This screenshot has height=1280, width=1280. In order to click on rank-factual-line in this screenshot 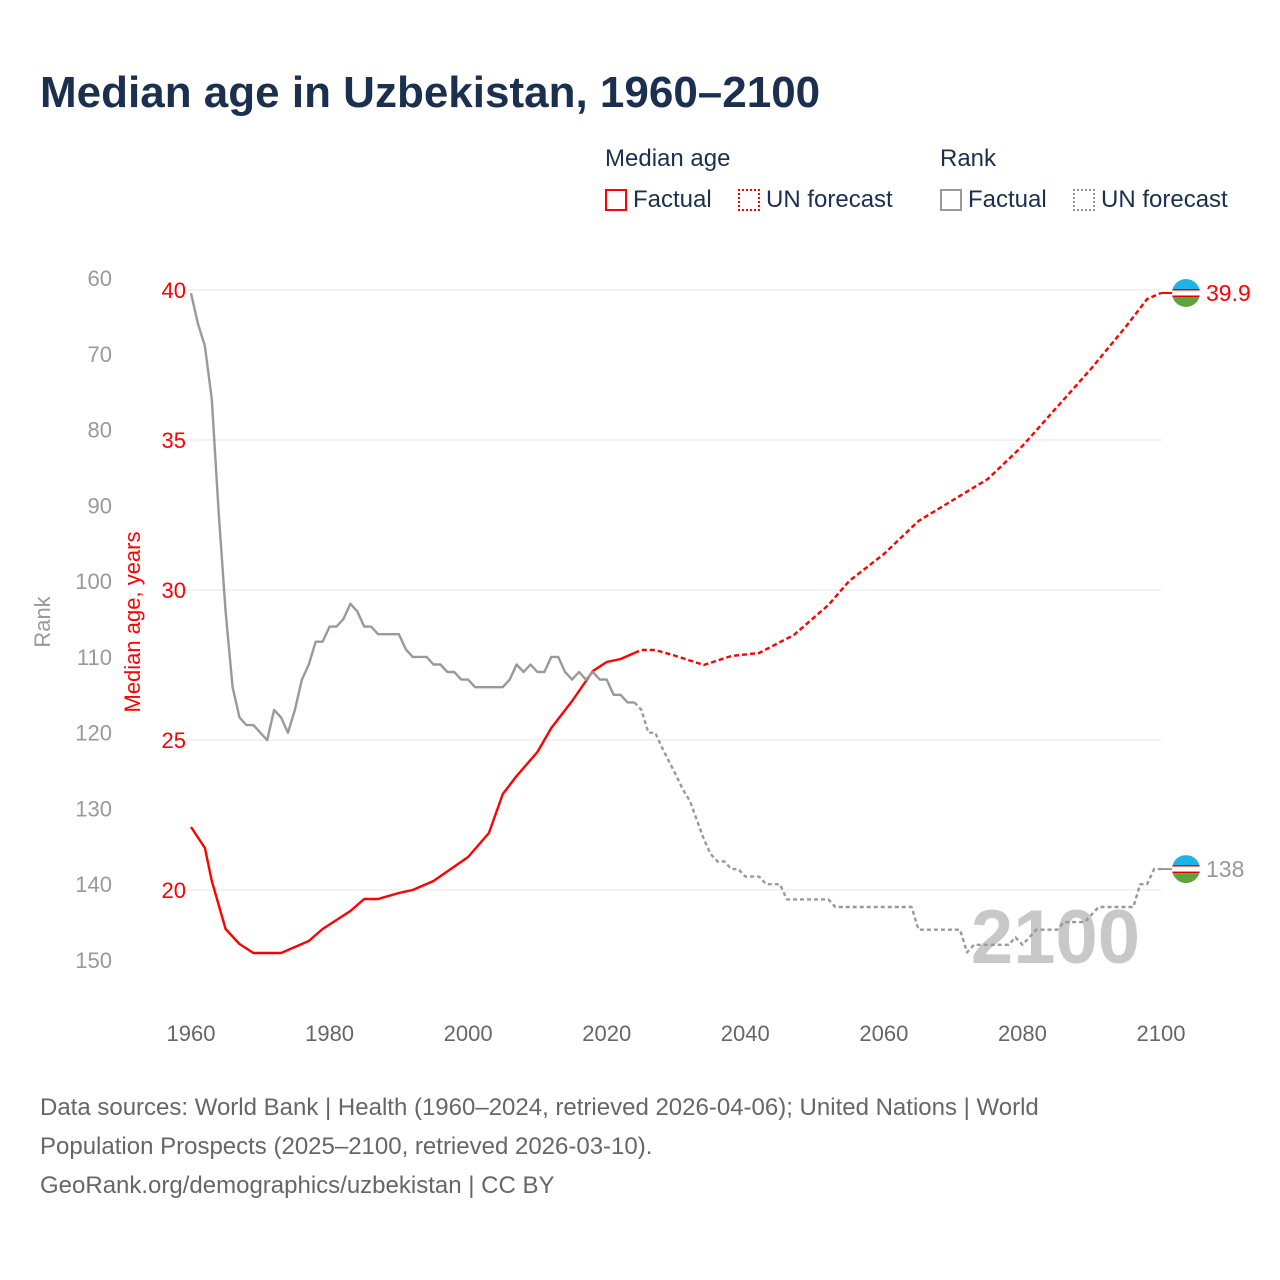, I will do `click(412, 517)`.